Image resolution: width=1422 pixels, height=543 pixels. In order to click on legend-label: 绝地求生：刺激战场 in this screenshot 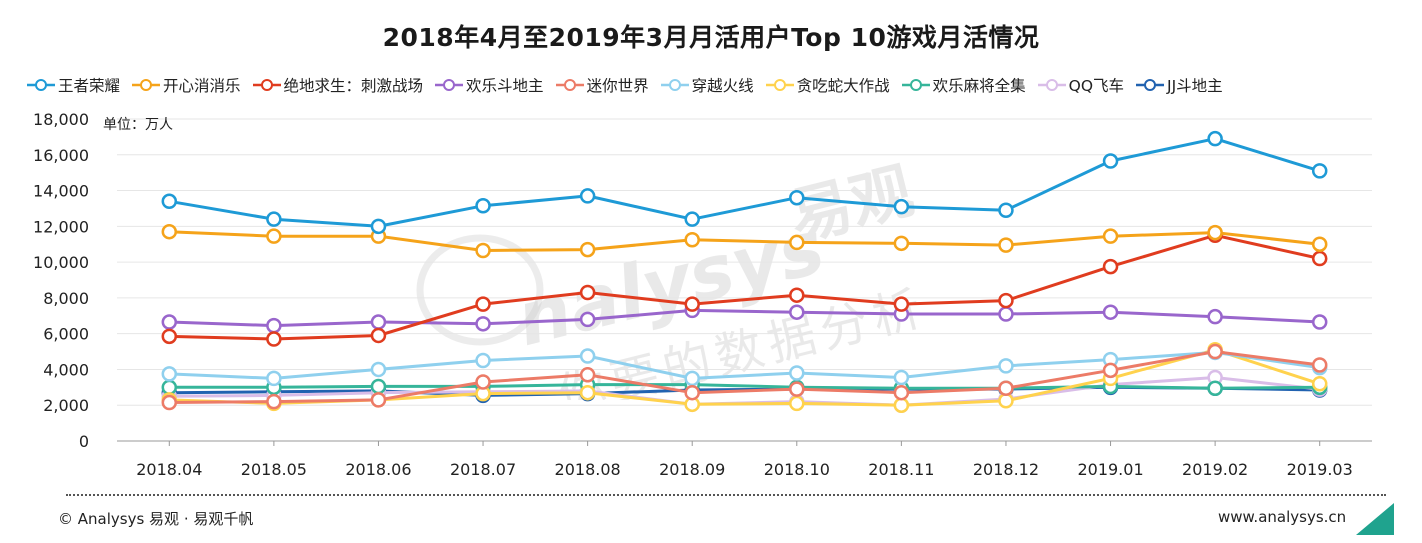, I will do `click(353, 86)`.